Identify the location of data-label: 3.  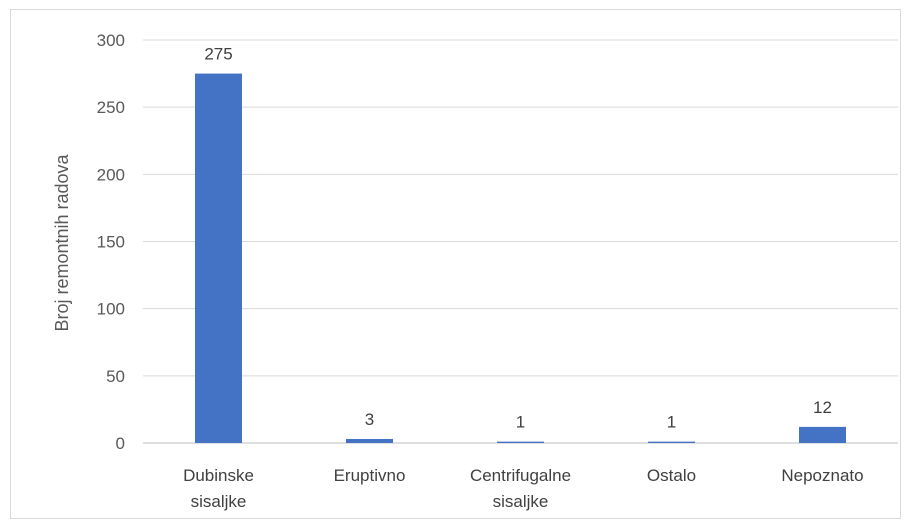
(369, 419).